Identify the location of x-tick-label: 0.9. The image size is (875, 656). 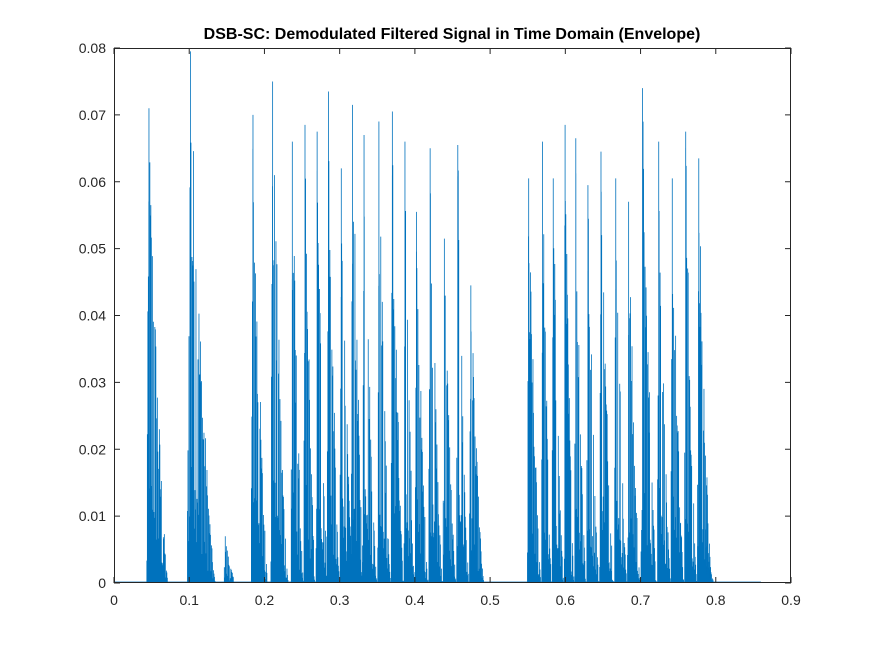
(791, 600).